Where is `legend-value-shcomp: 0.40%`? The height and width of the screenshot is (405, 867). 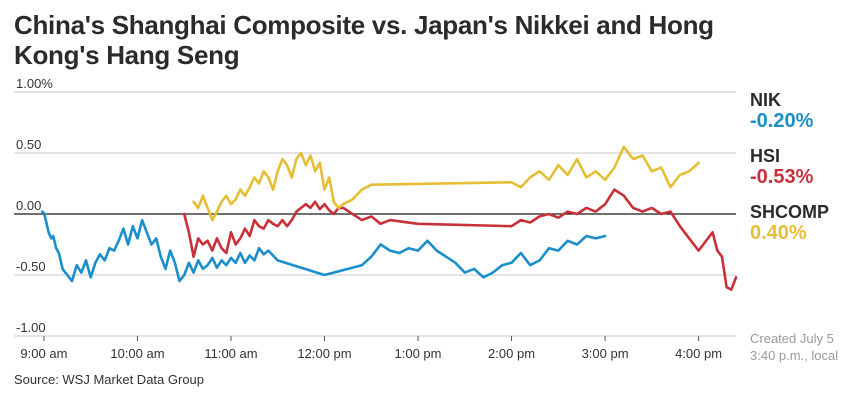
legend-value-shcomp: 0.40% is located at coordinates (778, 233).